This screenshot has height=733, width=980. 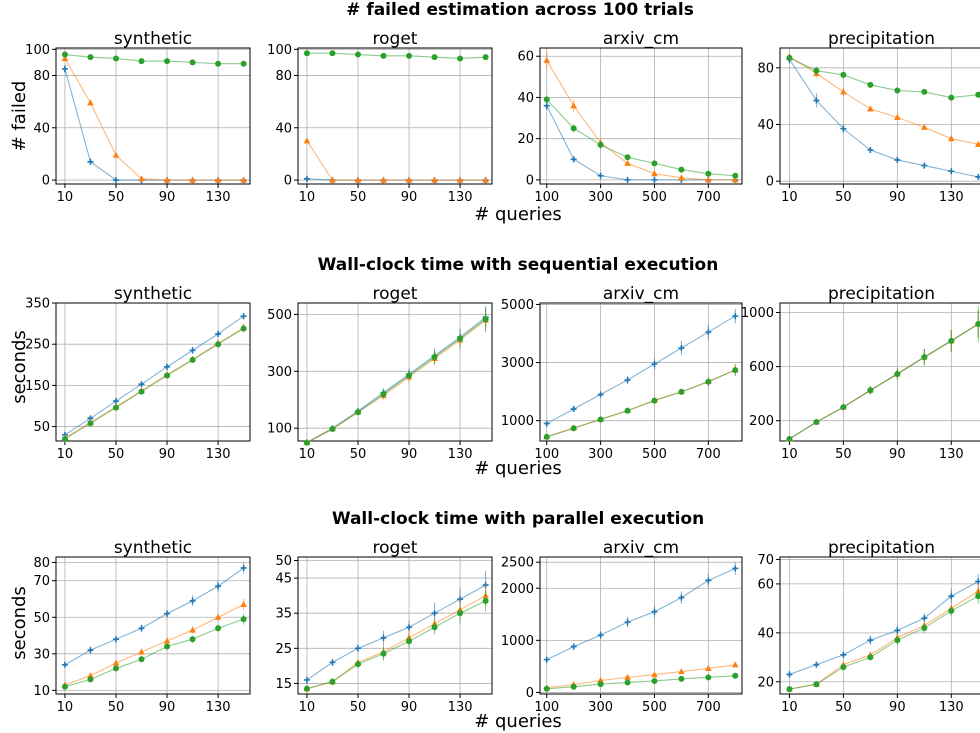 I want to click on subplot-2-0: 10 50 90 130 10 30 50 70 80 synthetic, so click(x=142, y=626).